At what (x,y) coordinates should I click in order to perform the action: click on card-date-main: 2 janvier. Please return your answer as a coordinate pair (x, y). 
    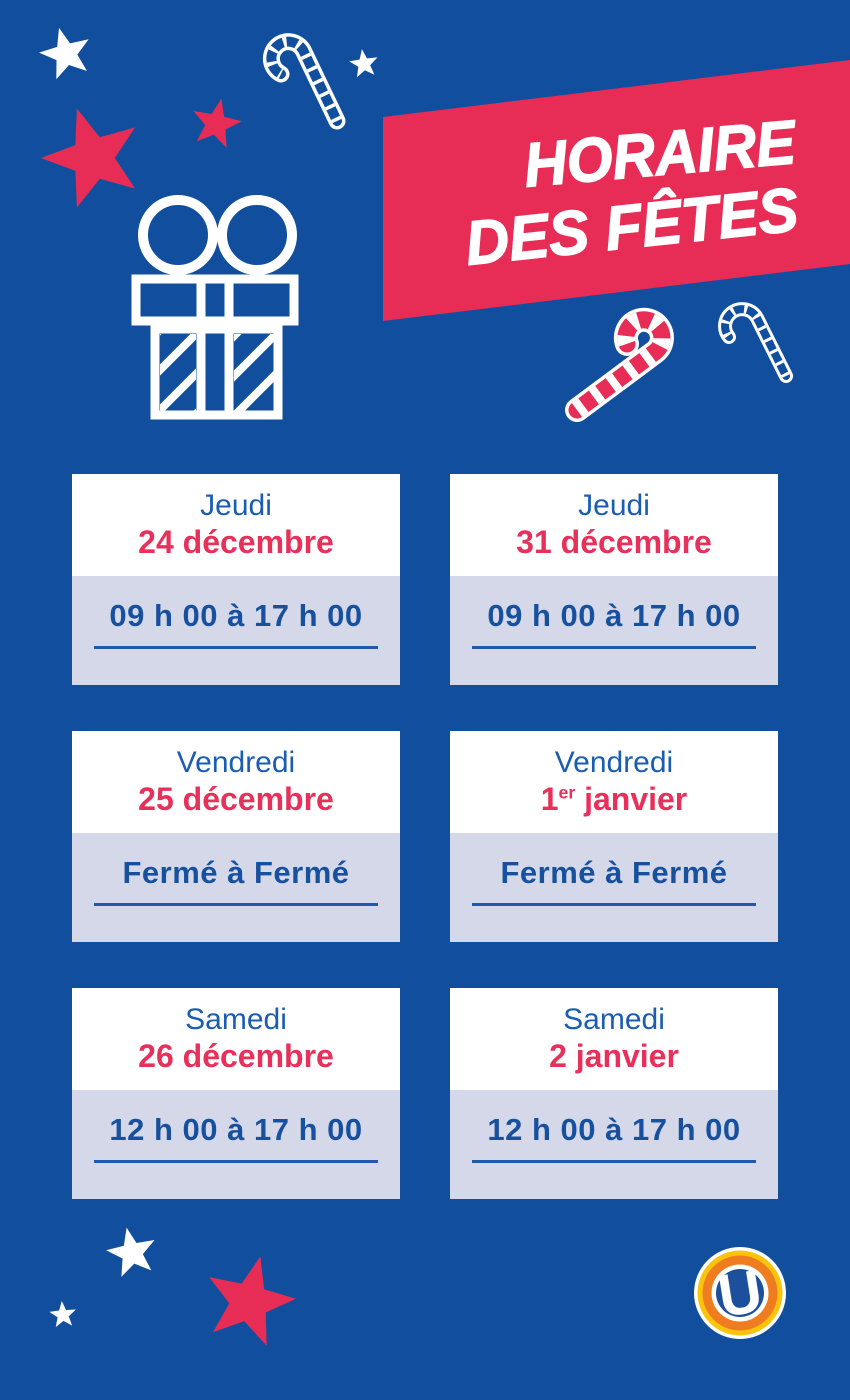
    Looking at the image, I should click on (614, 1056).